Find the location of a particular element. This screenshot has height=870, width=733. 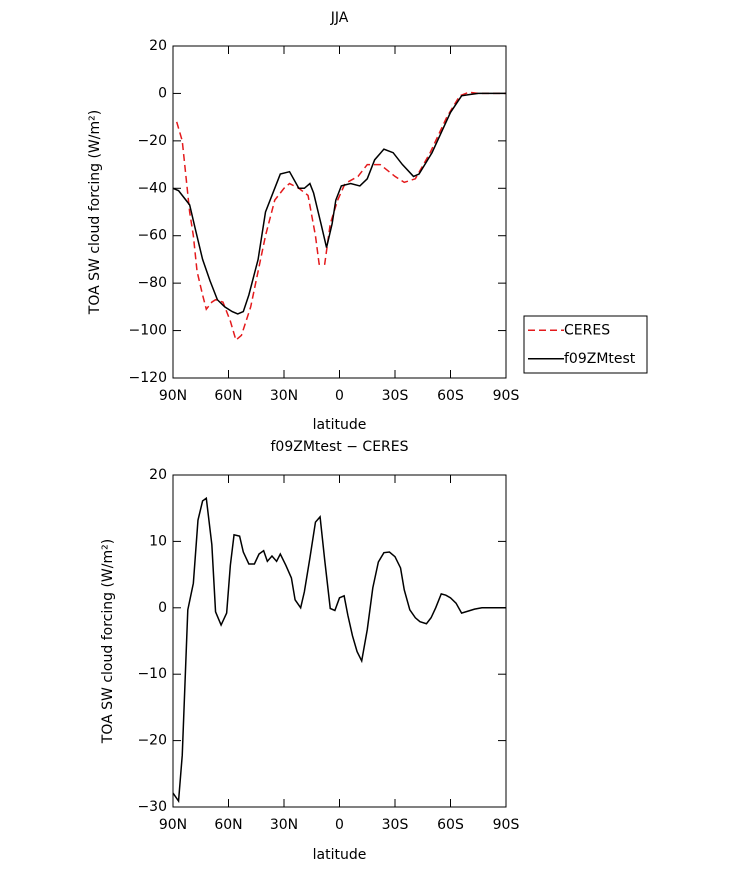

legend-label: f09ZMtest is located at coordinates (600, 359).